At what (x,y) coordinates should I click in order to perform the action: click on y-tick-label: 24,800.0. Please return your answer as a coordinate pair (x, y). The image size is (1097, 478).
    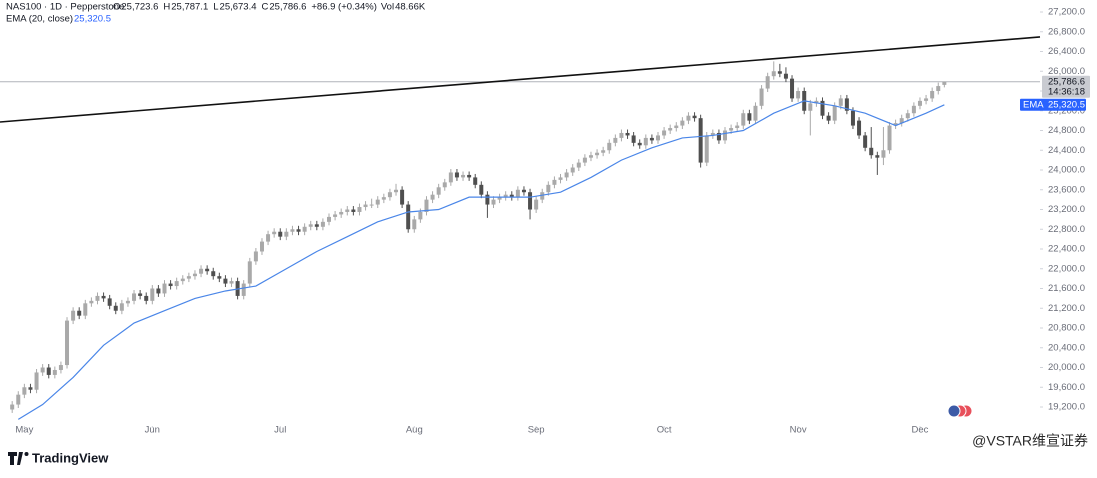
    Looking at the image, I should click on (1066, 130).